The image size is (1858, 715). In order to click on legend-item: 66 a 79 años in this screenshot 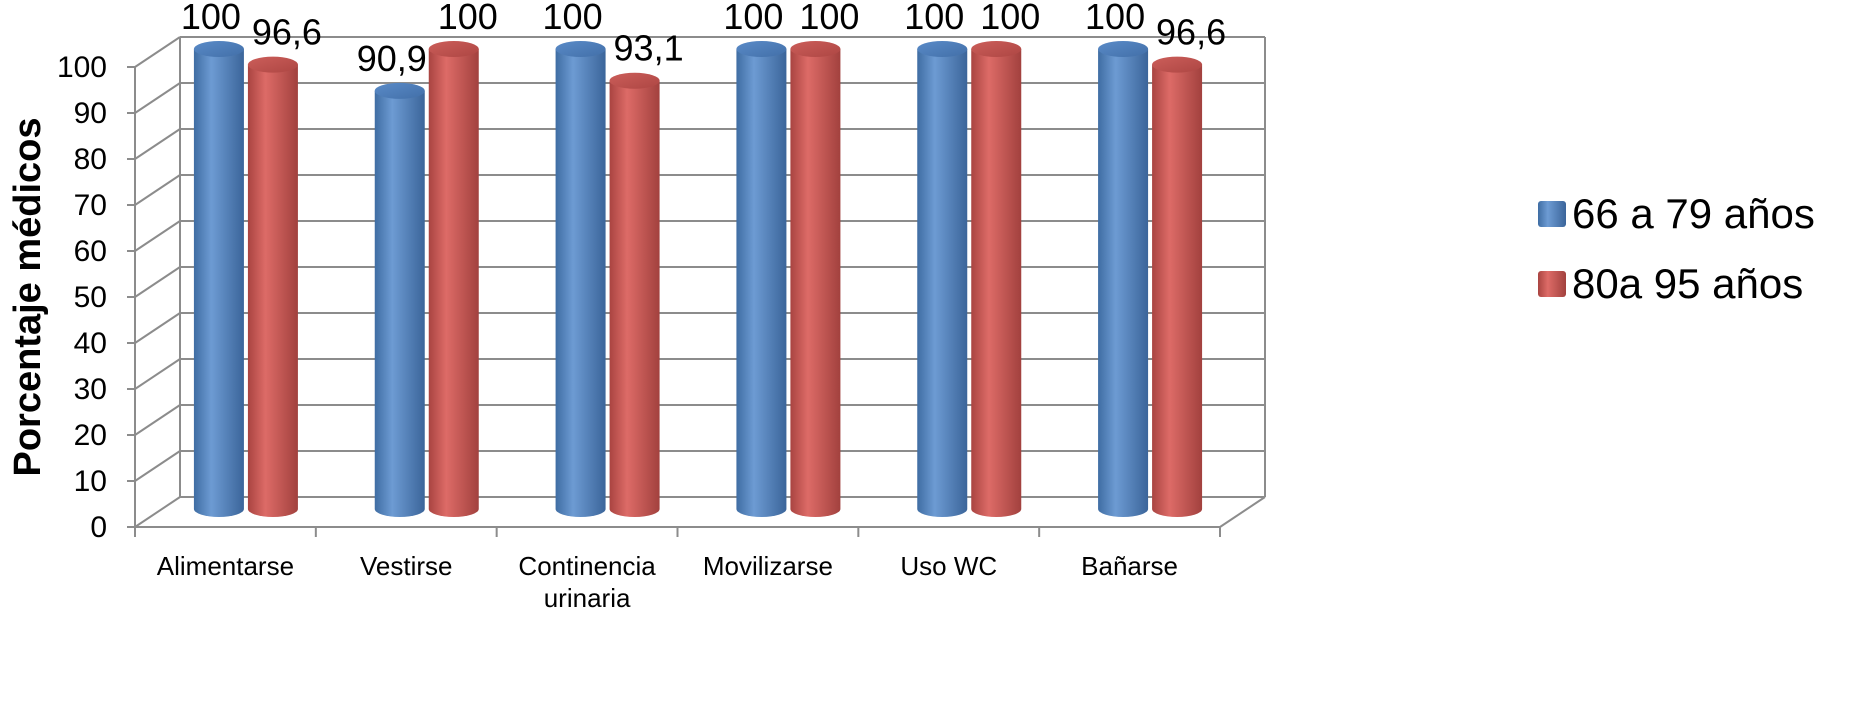, I will do `click(1676, 213)`.